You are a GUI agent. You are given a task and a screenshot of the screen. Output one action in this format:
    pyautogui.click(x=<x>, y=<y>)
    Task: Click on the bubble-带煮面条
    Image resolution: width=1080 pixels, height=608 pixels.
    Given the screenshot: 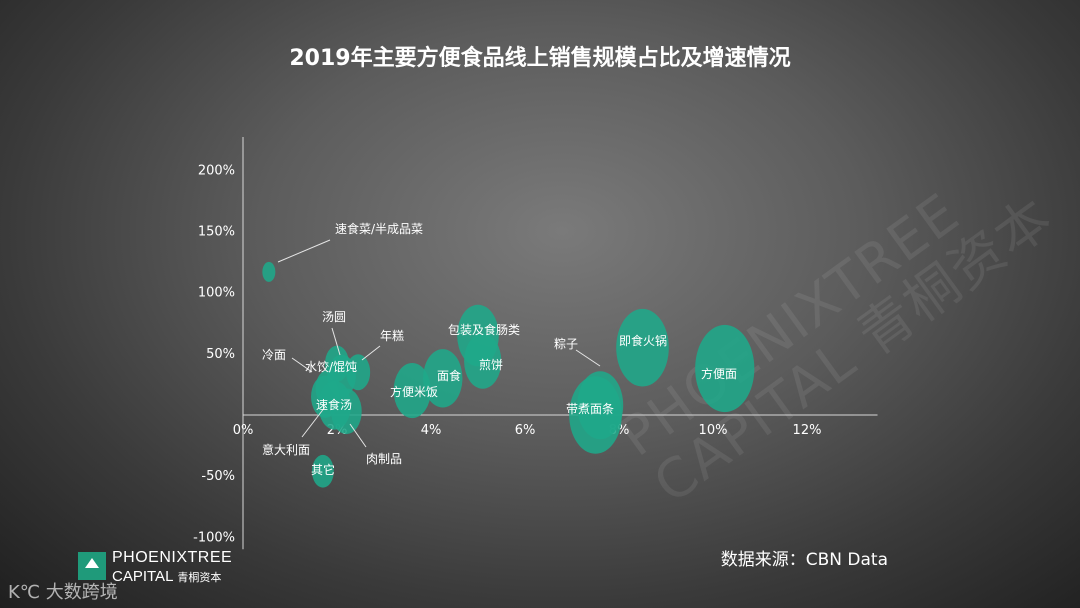 What is the action you would take?
    pyautogui.click(x=595, y=415)
    